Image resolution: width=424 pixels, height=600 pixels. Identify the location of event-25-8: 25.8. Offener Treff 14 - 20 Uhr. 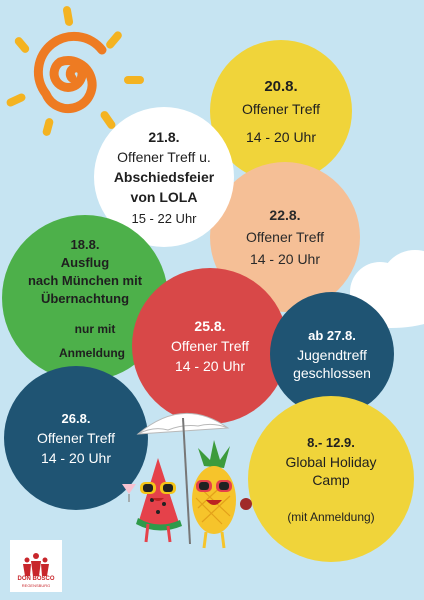
(210, 346).